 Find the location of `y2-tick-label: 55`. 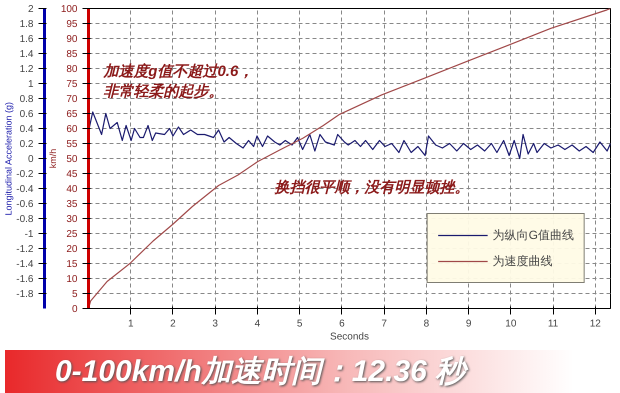

y2-tick-label: 55 is located at coordinates (72, 144).